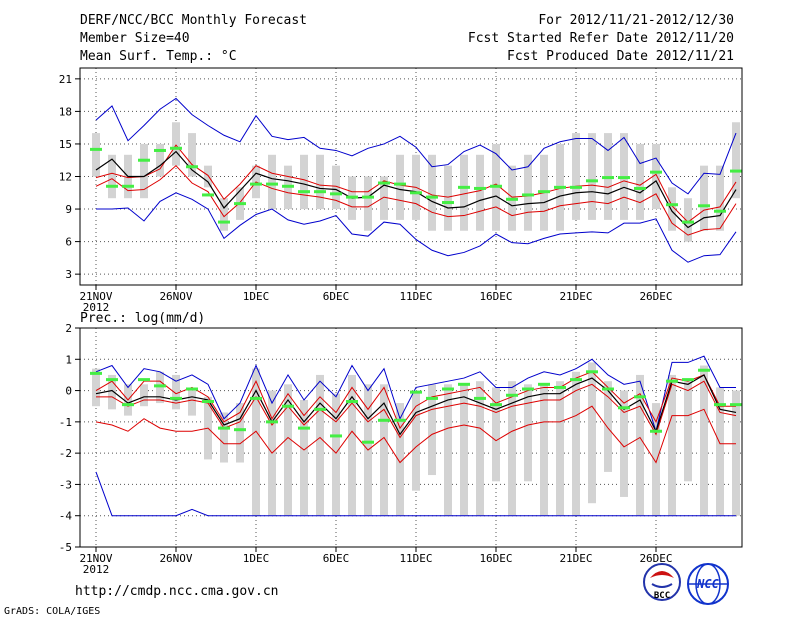 The image size is (800, 622). Describe the element at coordinates (707, 584) in the screenshot. I see `ncc-logo-text: NCC` at that location.